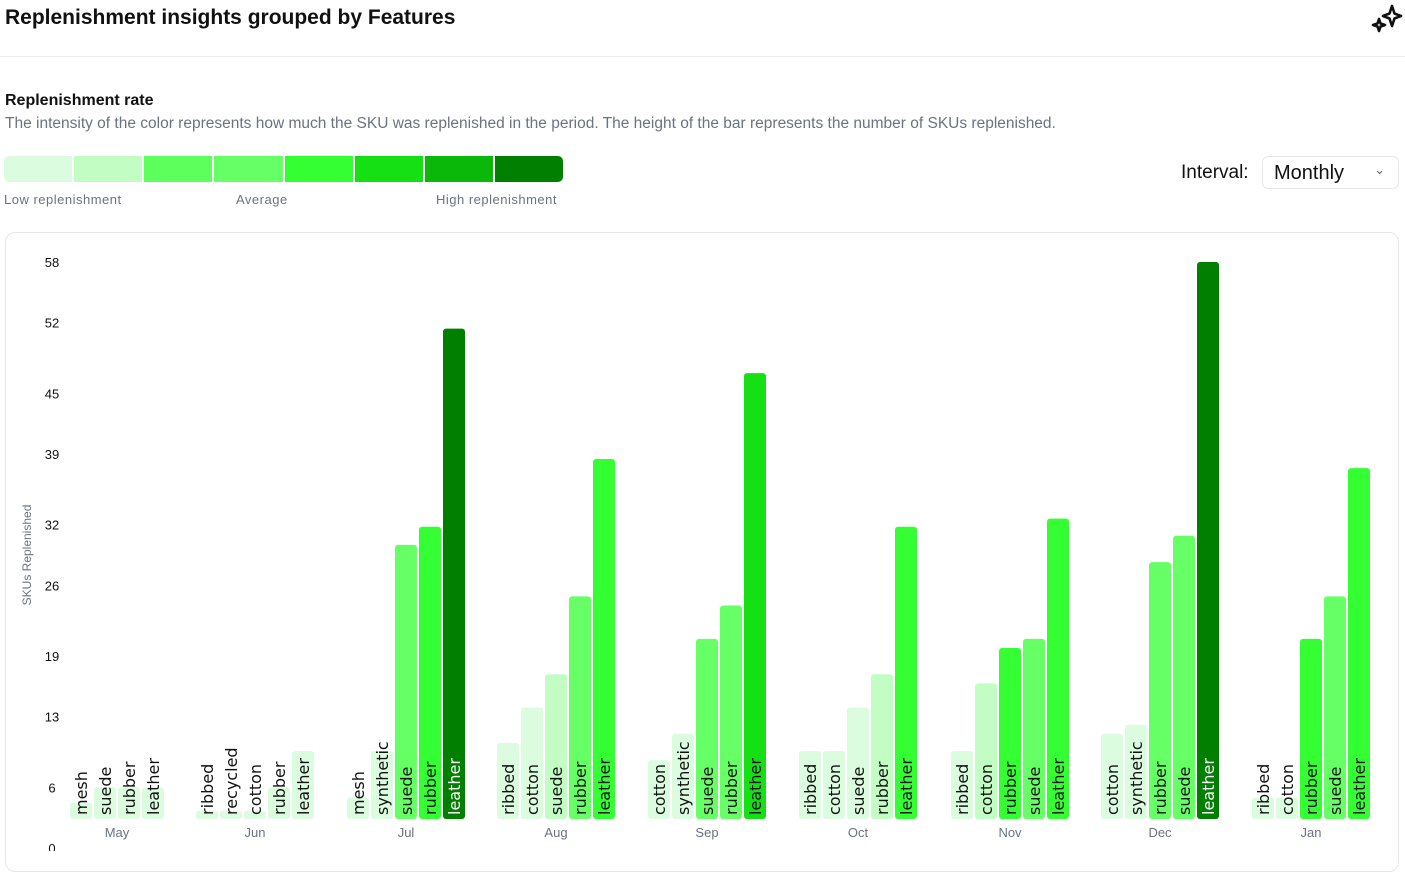  I want to click on bar-aug-rubber, so click(580, 707).